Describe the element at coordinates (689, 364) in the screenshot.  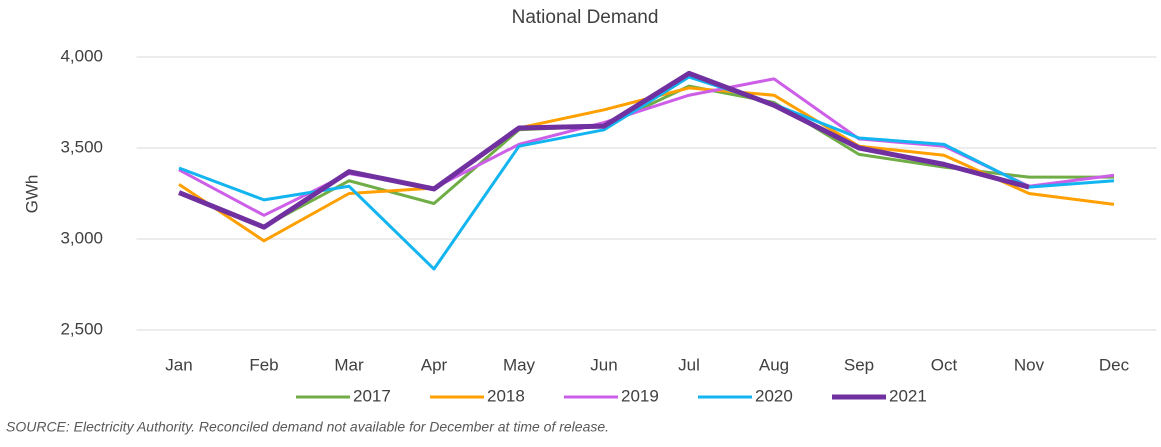
I see `x-tick-label: Jul` at that location.